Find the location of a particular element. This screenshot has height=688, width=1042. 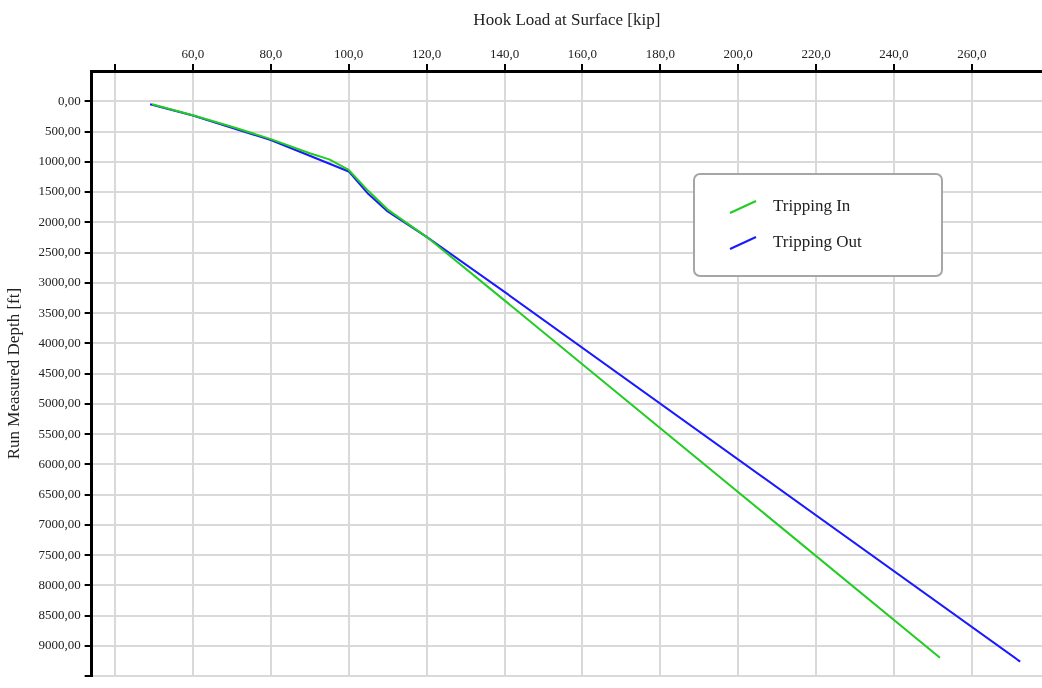

x-tick-label: 60,0 is located at coordinates (193, 53).